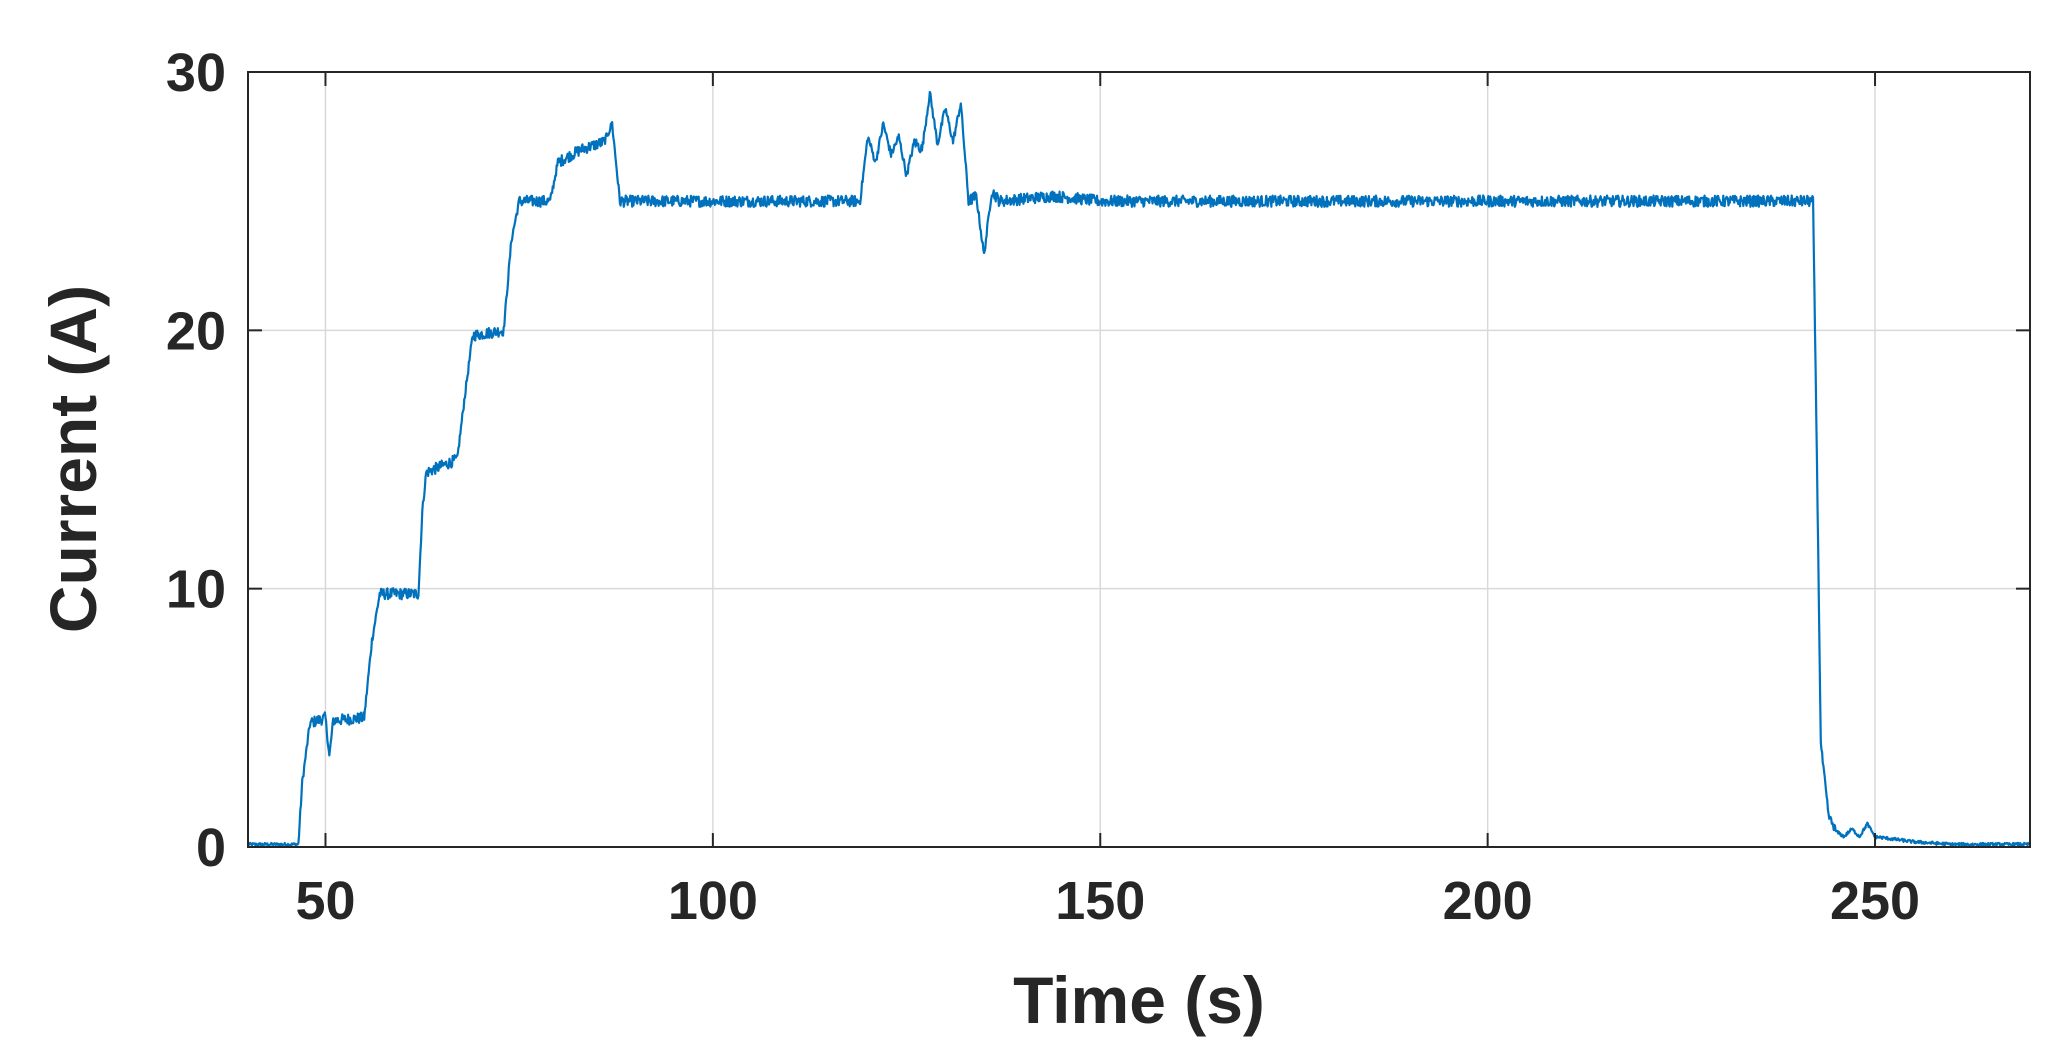  Describe the element at coordinates (1488, 901) in the screenshot. I see `x-tick-label: 200` at that location.